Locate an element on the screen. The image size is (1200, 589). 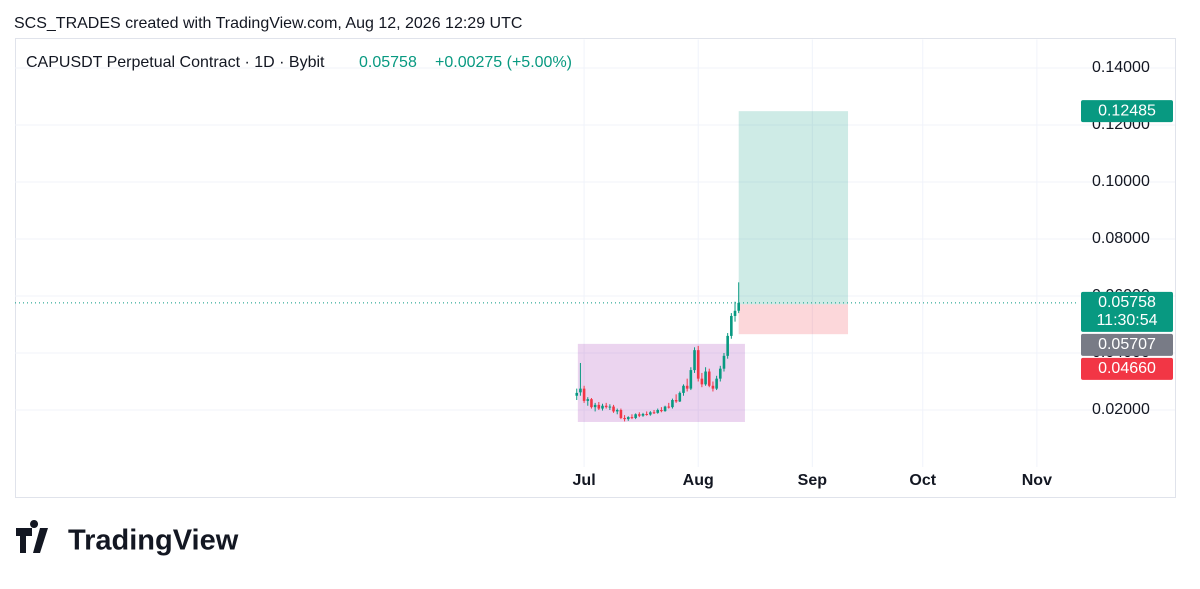
y-tick-label: 0.08000 is located at coordinates (1121, 238).